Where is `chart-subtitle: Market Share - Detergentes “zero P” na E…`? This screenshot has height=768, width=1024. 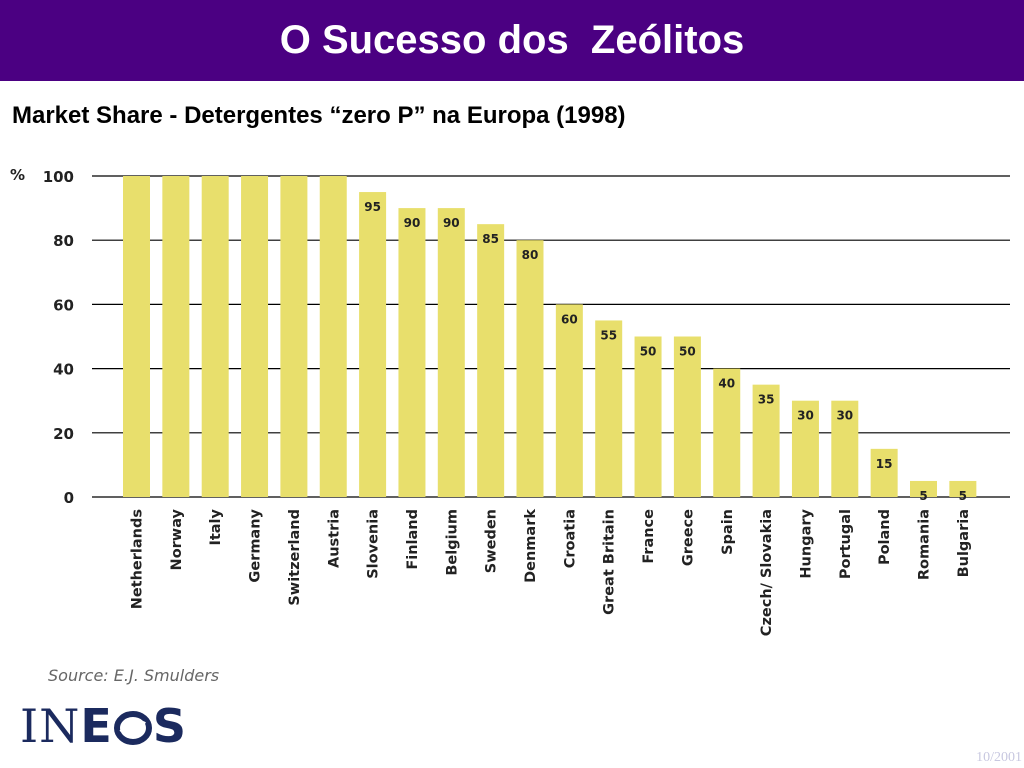 chart-subtitle: Market Share - Detergentes “zero P” na E… is located at coordinates (319, 115).